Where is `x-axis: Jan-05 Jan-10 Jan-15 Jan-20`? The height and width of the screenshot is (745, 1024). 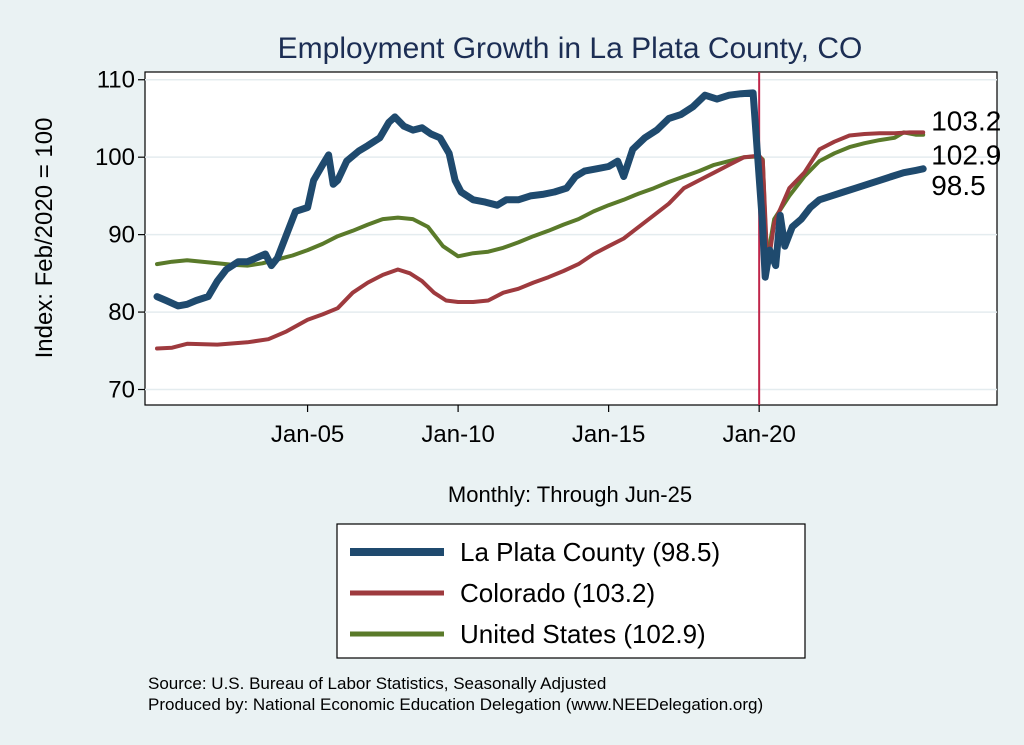
x-axis: Jan-05 Jan-10 Jan-15 Jan-20 is located at coordinates (533, 426).